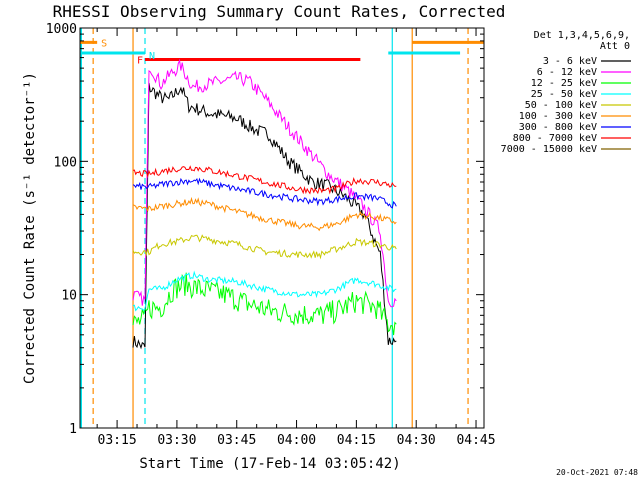  What do you see at coordinates (236, 440) in the screenshot?
I see `x-tick-label-2: 03:45` at bounding box center [236, 440].